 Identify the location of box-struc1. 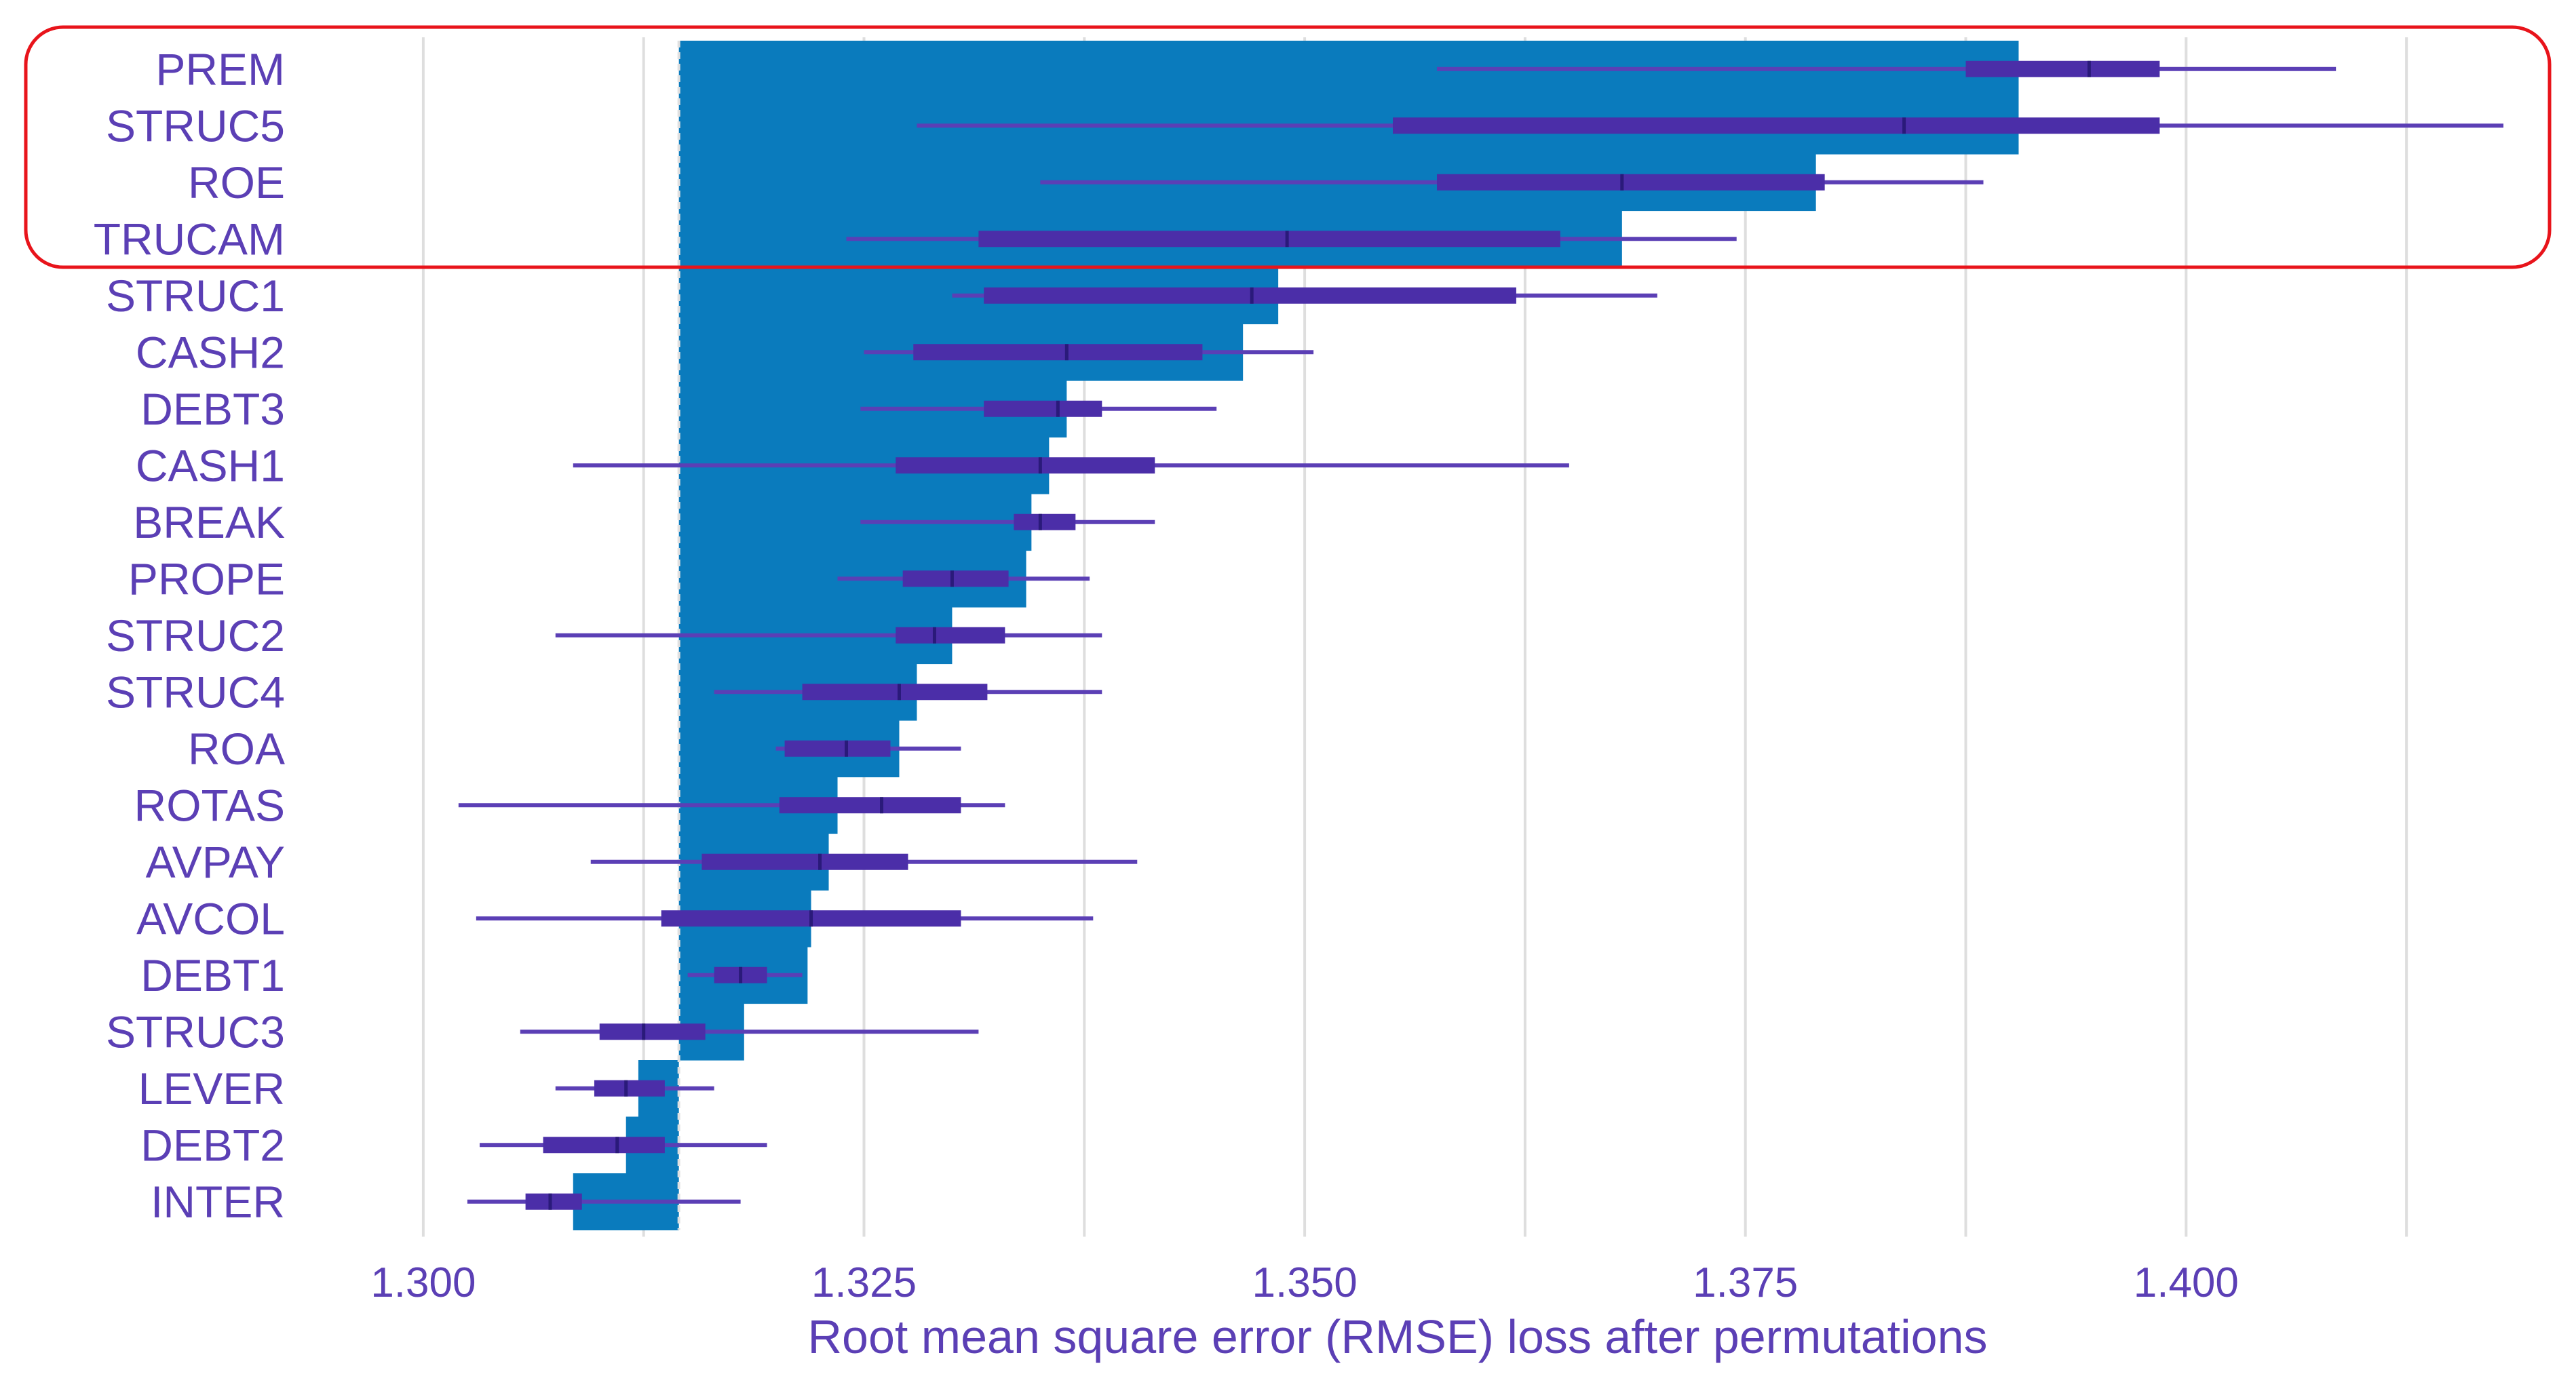
(1250, 295).